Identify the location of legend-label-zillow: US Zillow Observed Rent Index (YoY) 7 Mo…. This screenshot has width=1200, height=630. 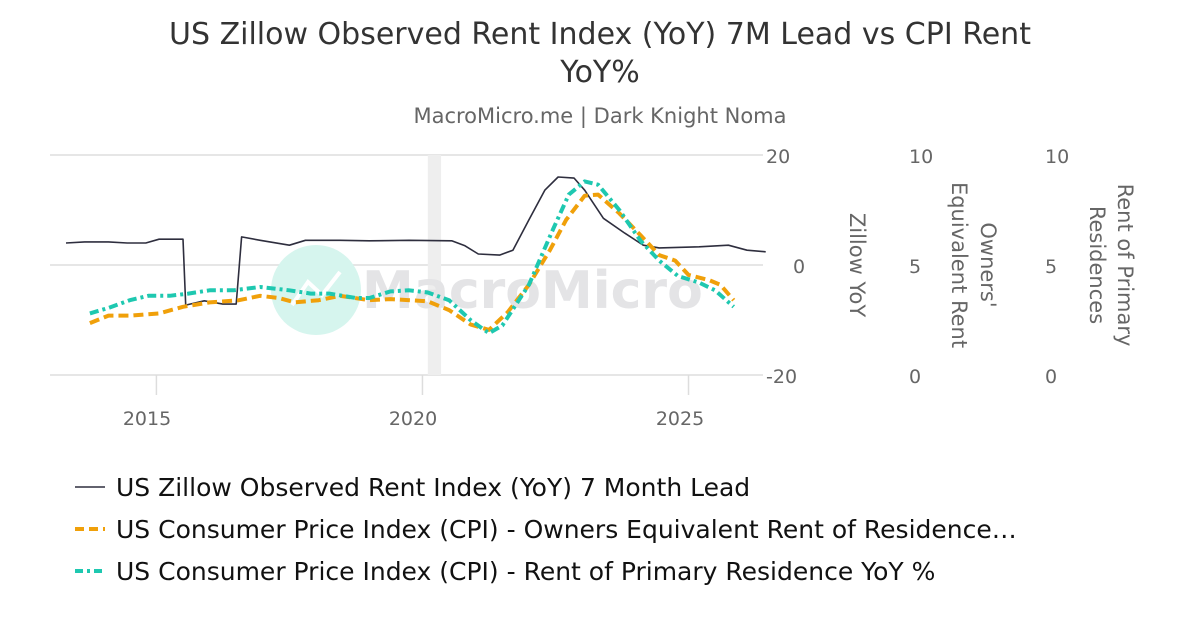
(433, 487).